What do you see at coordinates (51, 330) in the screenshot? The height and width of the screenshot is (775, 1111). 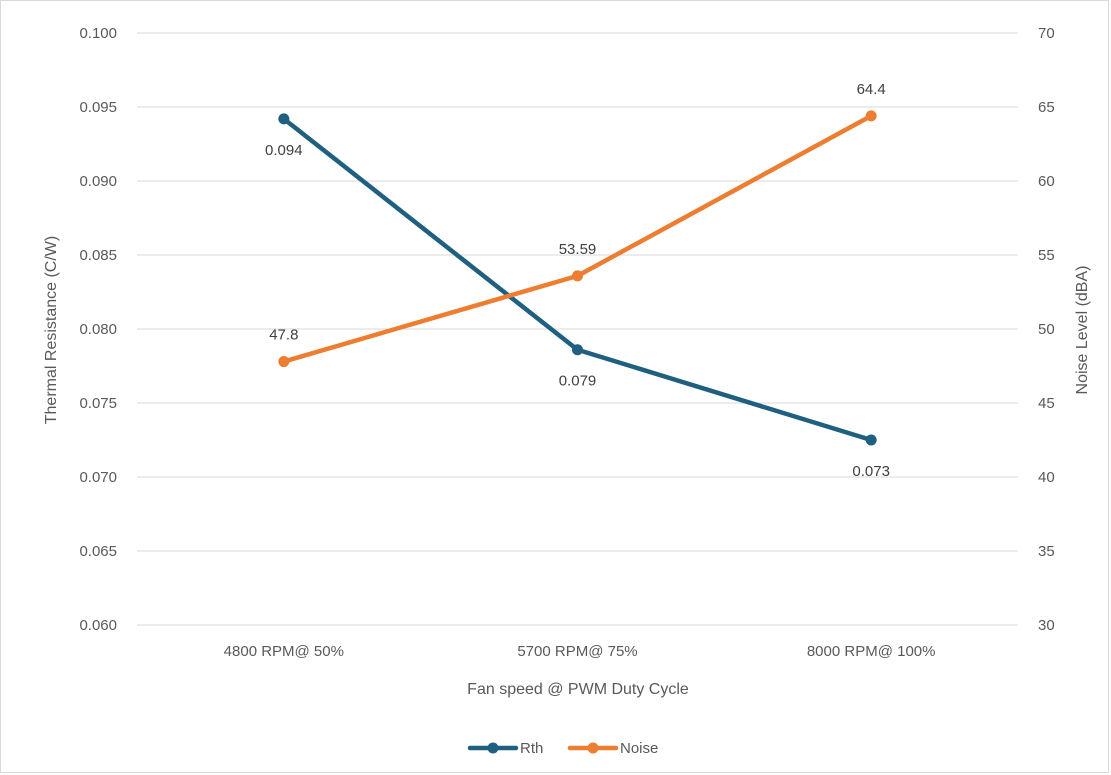 I see `y-axis-title: Thermal Resistance (C/W)` at bounding box center [51, 330].